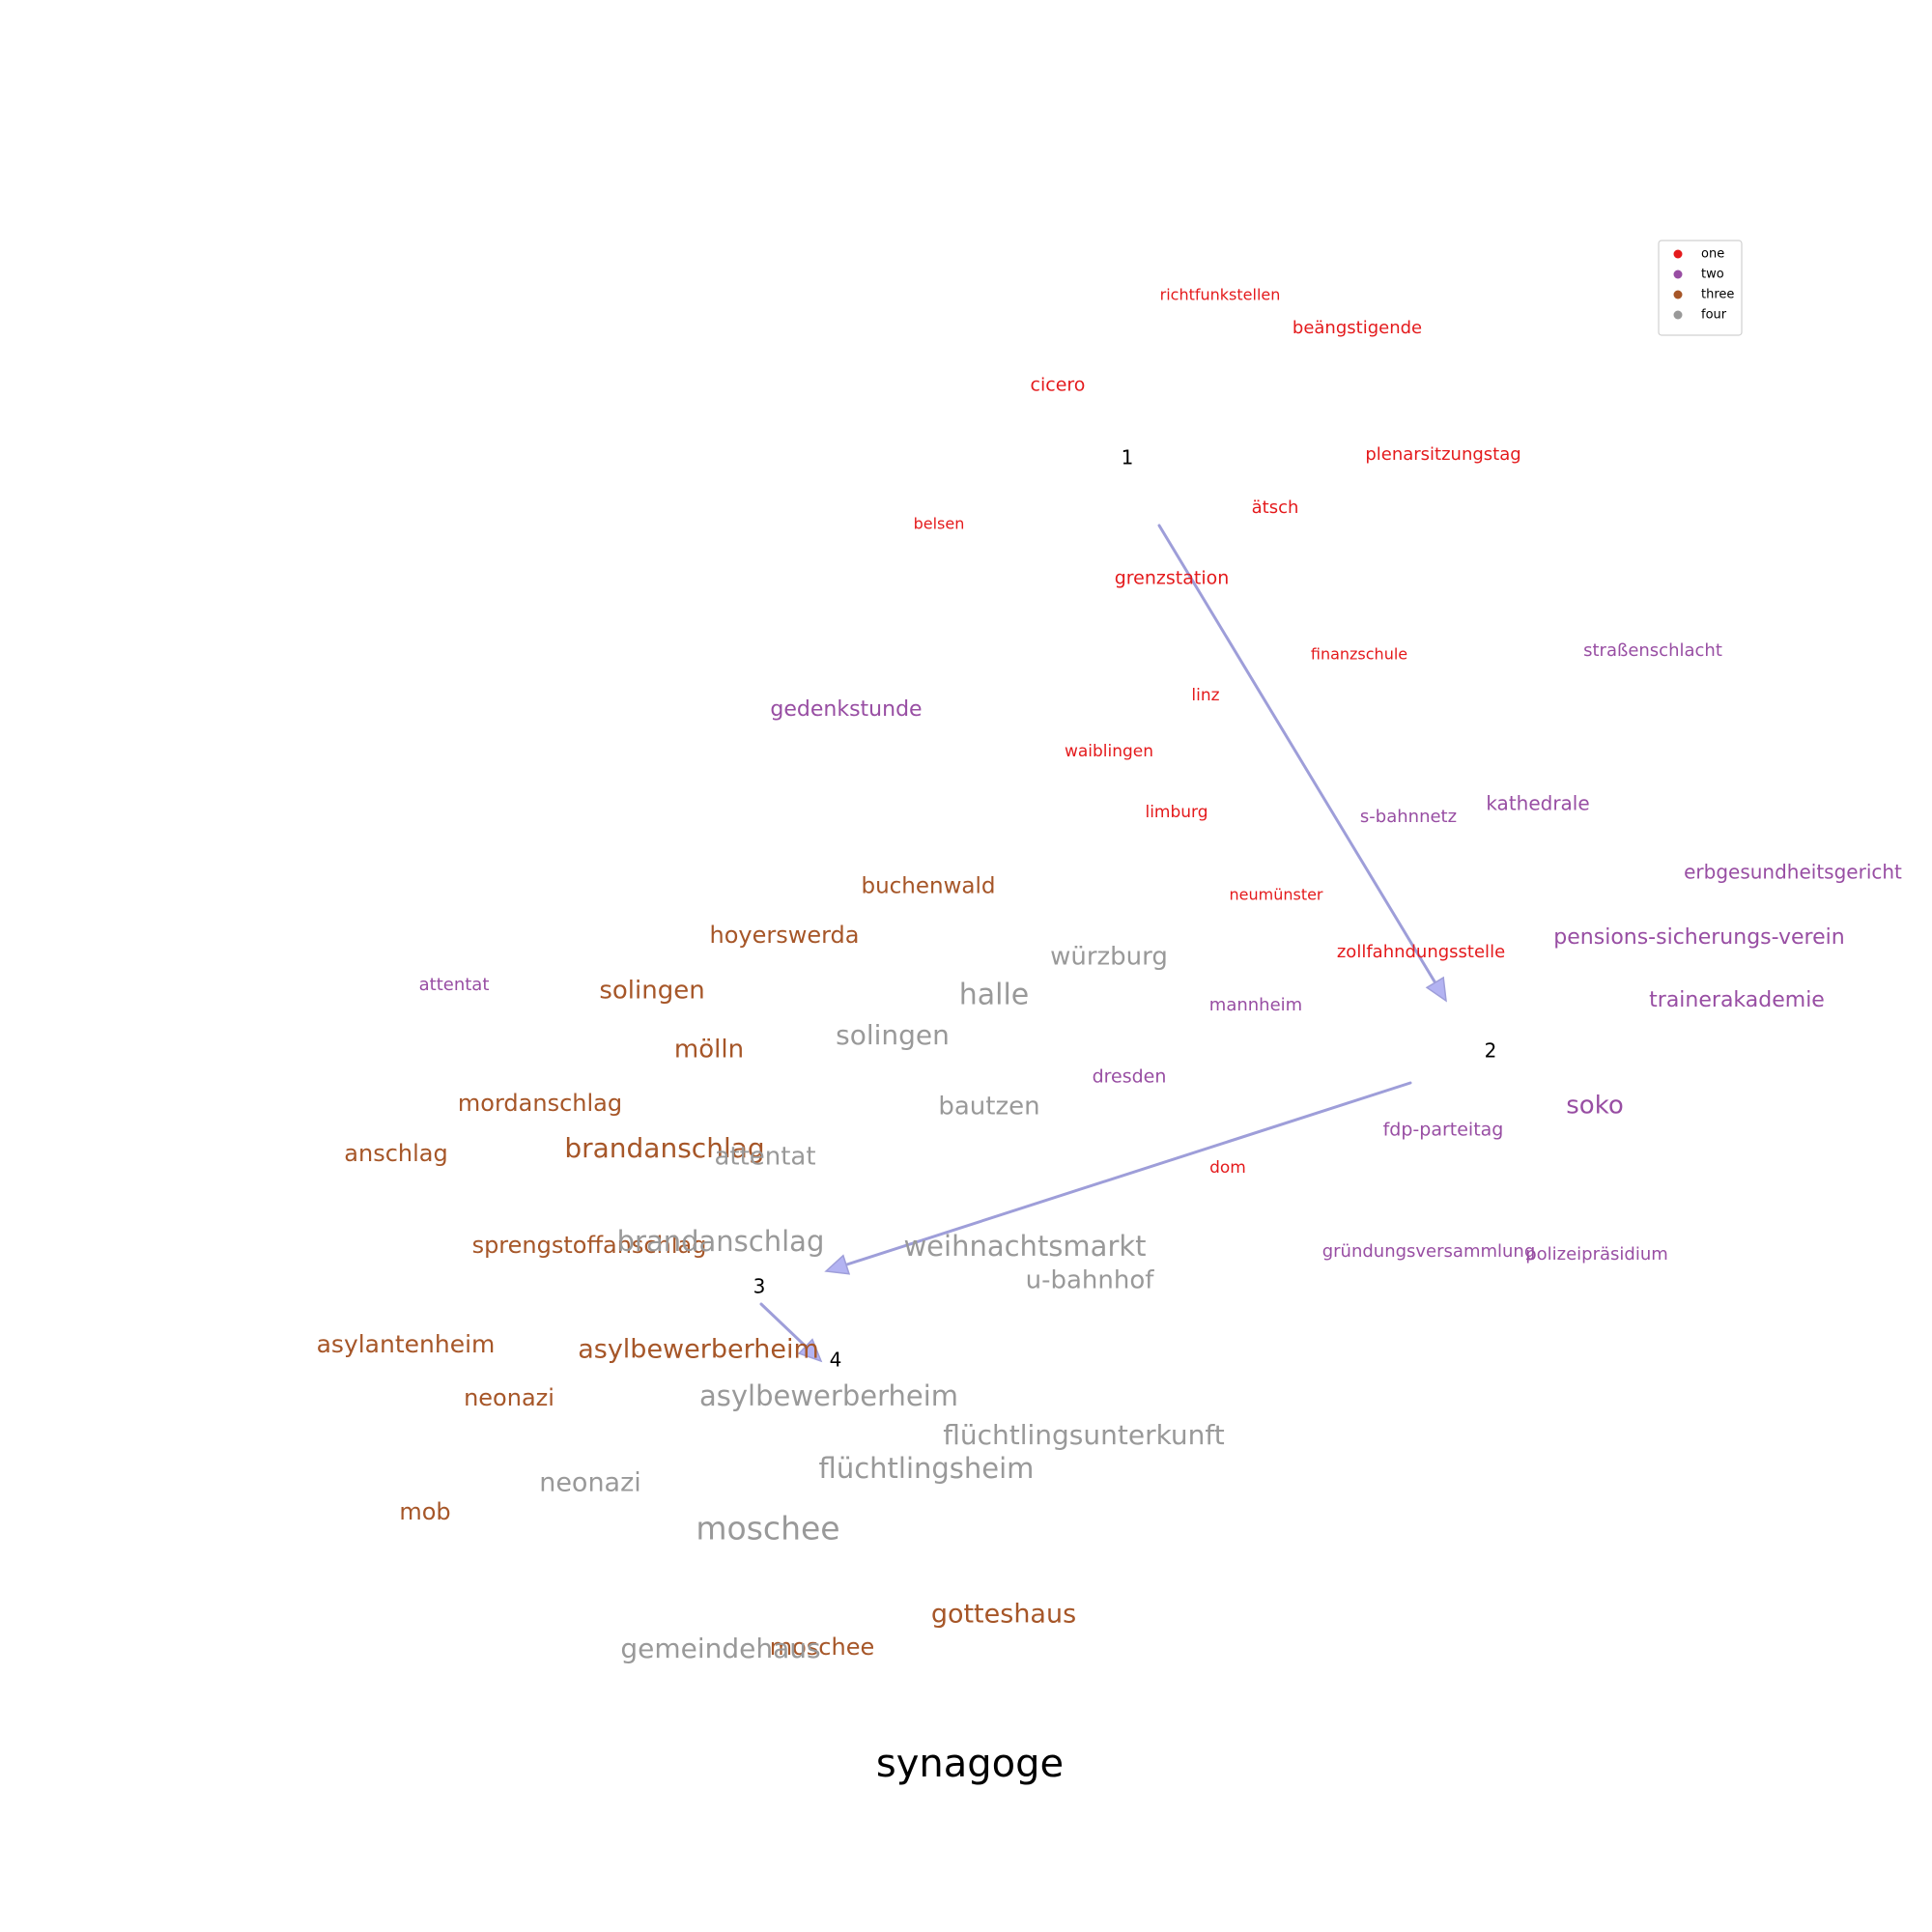 This screenshot has width=1932, height=1932. I want to click on word-label: weihnachtsmarkt, so click(1024, 1246).